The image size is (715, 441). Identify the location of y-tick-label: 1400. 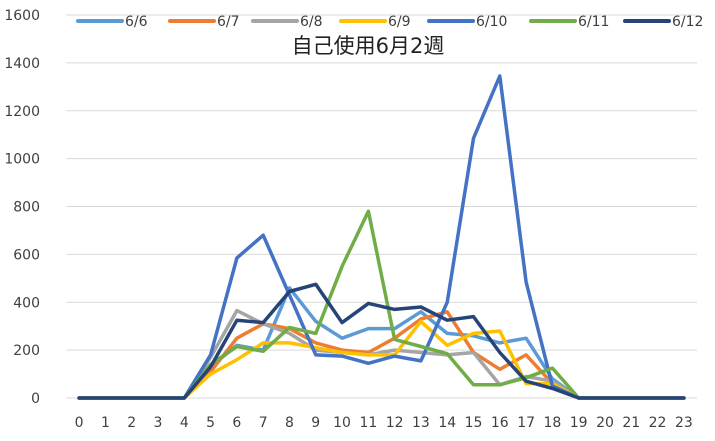
(22, 64).